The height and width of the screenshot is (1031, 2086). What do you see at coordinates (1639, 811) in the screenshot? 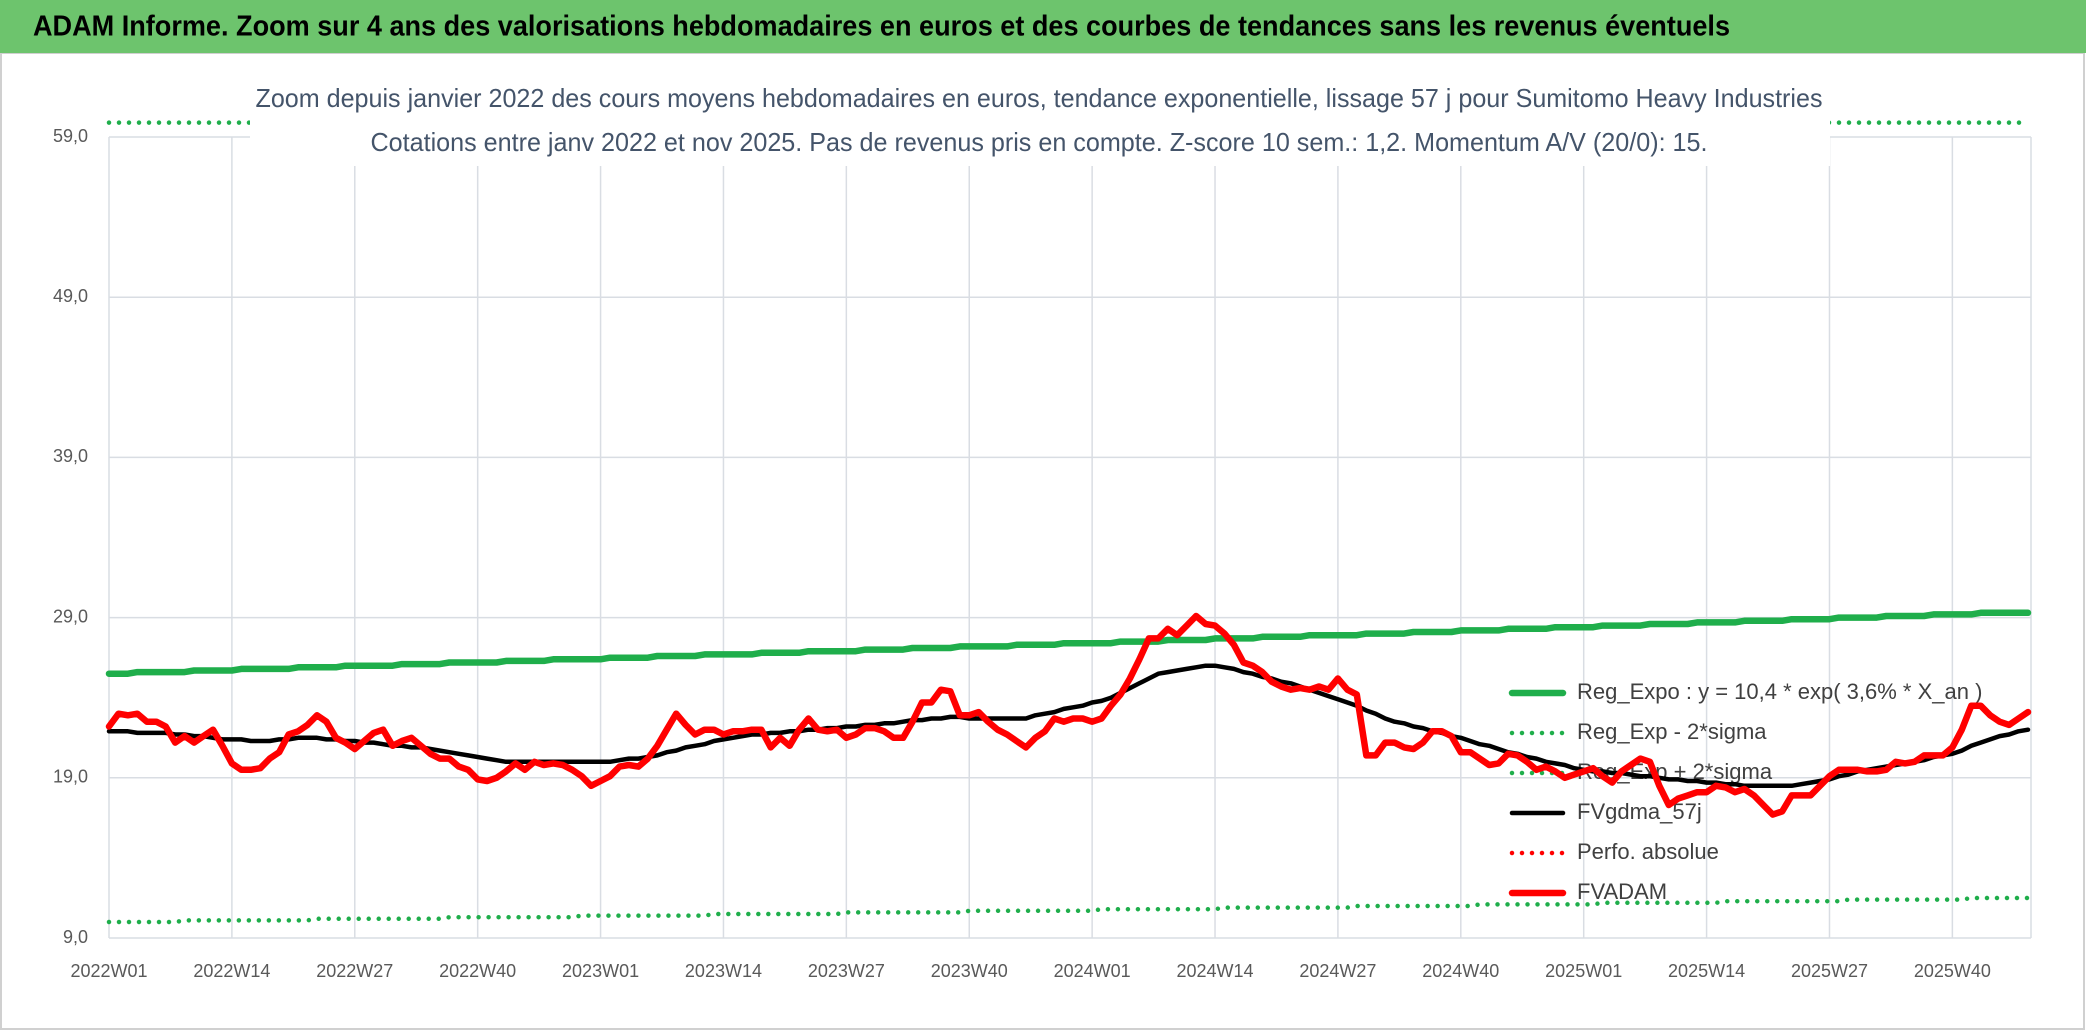
I see `legend-label: FVgdma_57j` at bounding box center [1639, 811].